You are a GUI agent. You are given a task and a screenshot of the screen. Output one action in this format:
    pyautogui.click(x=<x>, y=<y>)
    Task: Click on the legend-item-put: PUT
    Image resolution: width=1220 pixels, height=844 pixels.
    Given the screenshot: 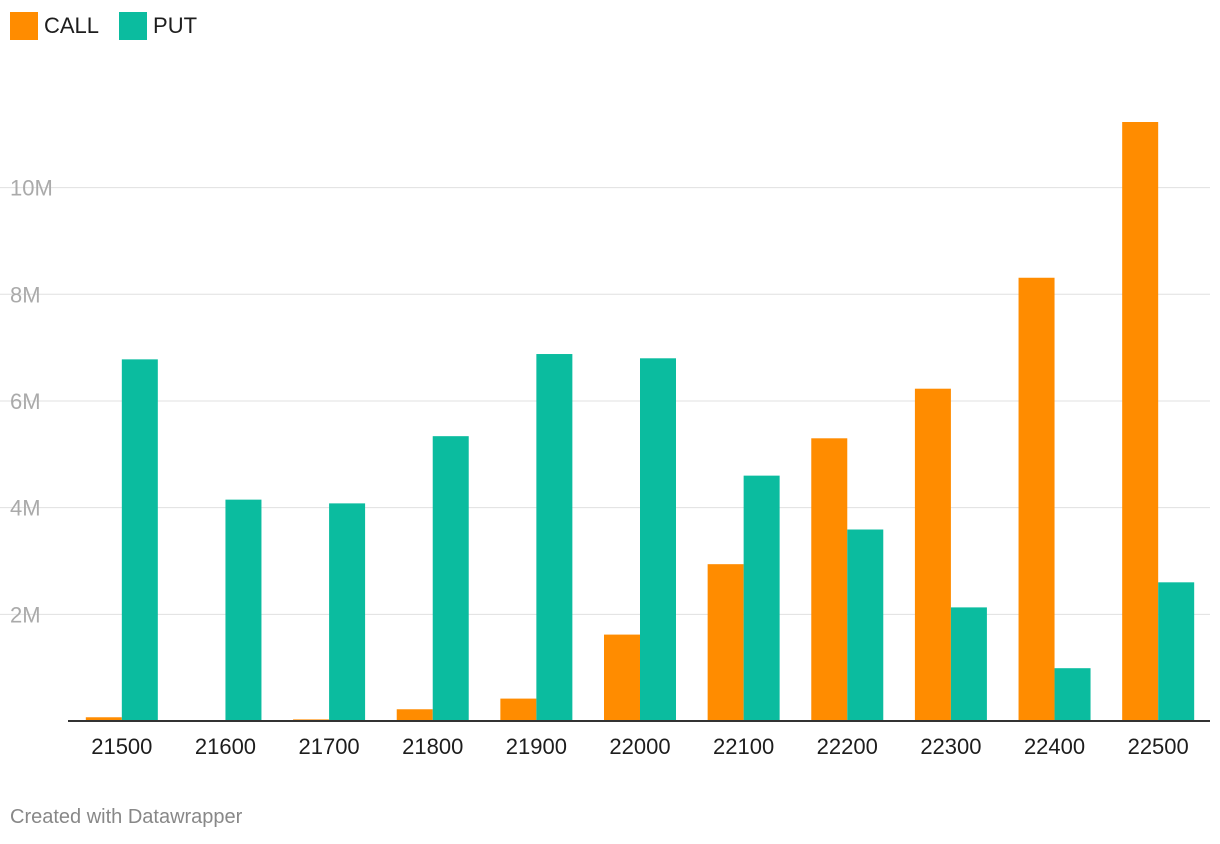 What is the action you would take?
    pyautogui.click(x=158, y=26)
    